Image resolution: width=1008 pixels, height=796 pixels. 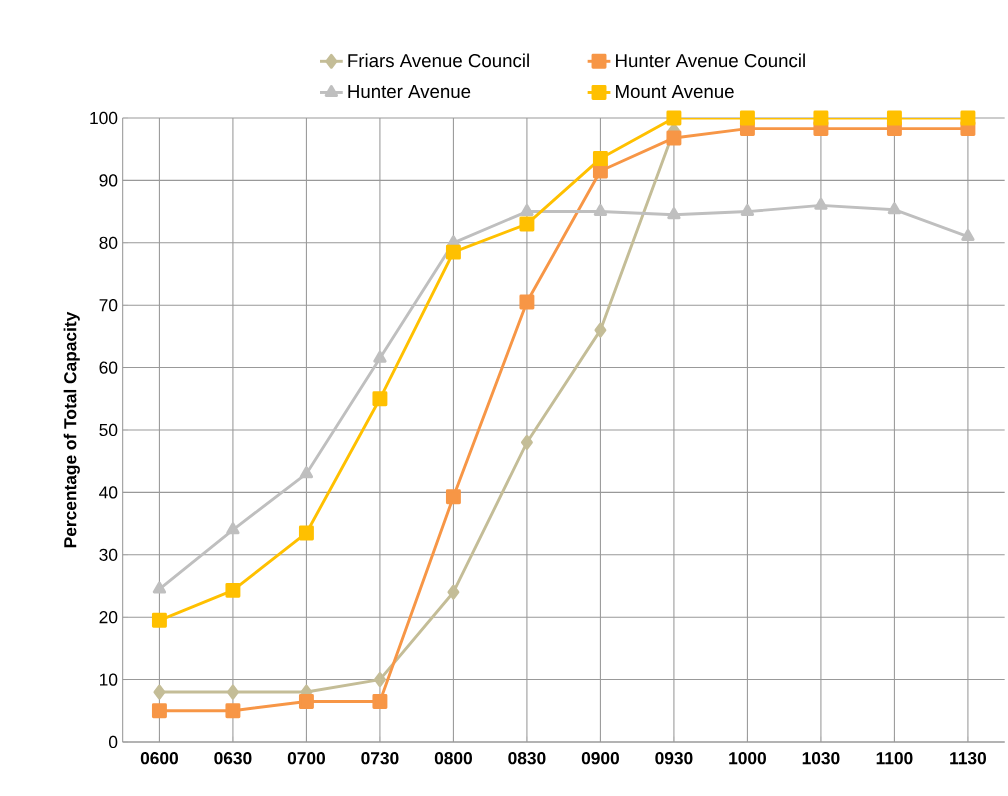 What do you see at coordinates (821, 758) in the screenshot?
I see `x-tick-label: 1030` at bounding box center [821, 758].